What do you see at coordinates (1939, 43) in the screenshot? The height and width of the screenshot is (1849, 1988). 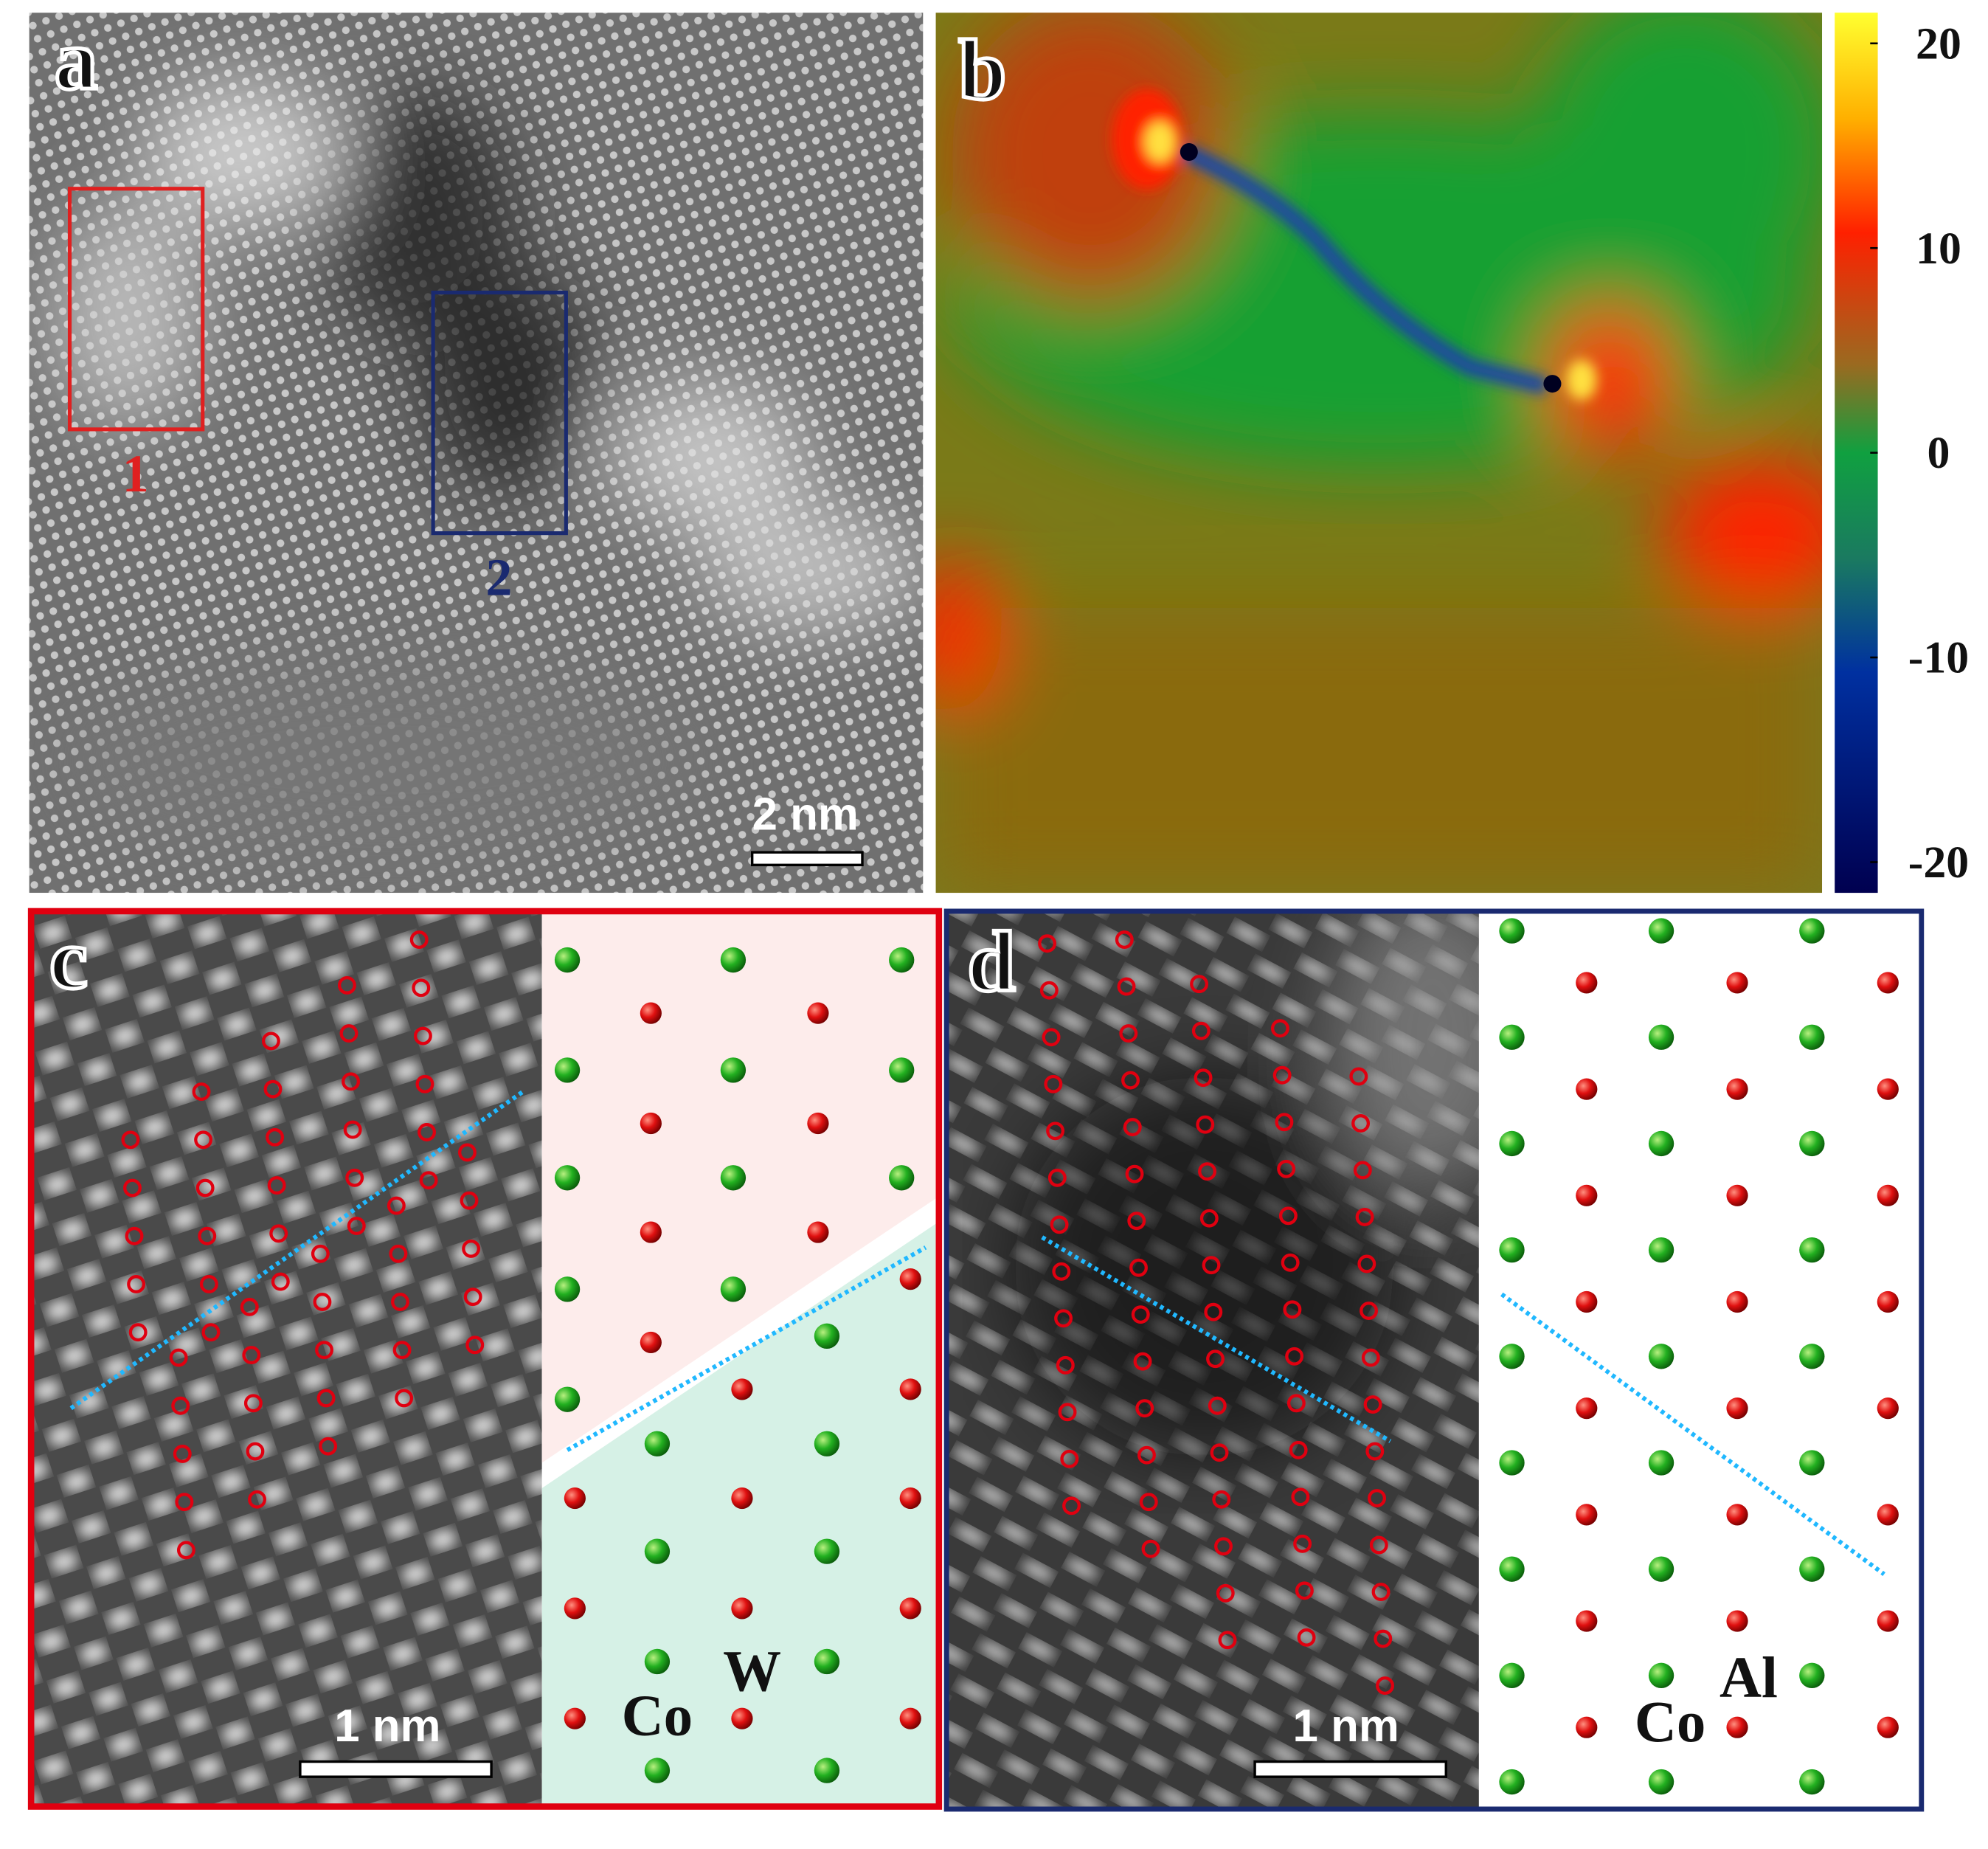 I see `colorbar-tick-label: 20` at bounding box center [1939, 43].